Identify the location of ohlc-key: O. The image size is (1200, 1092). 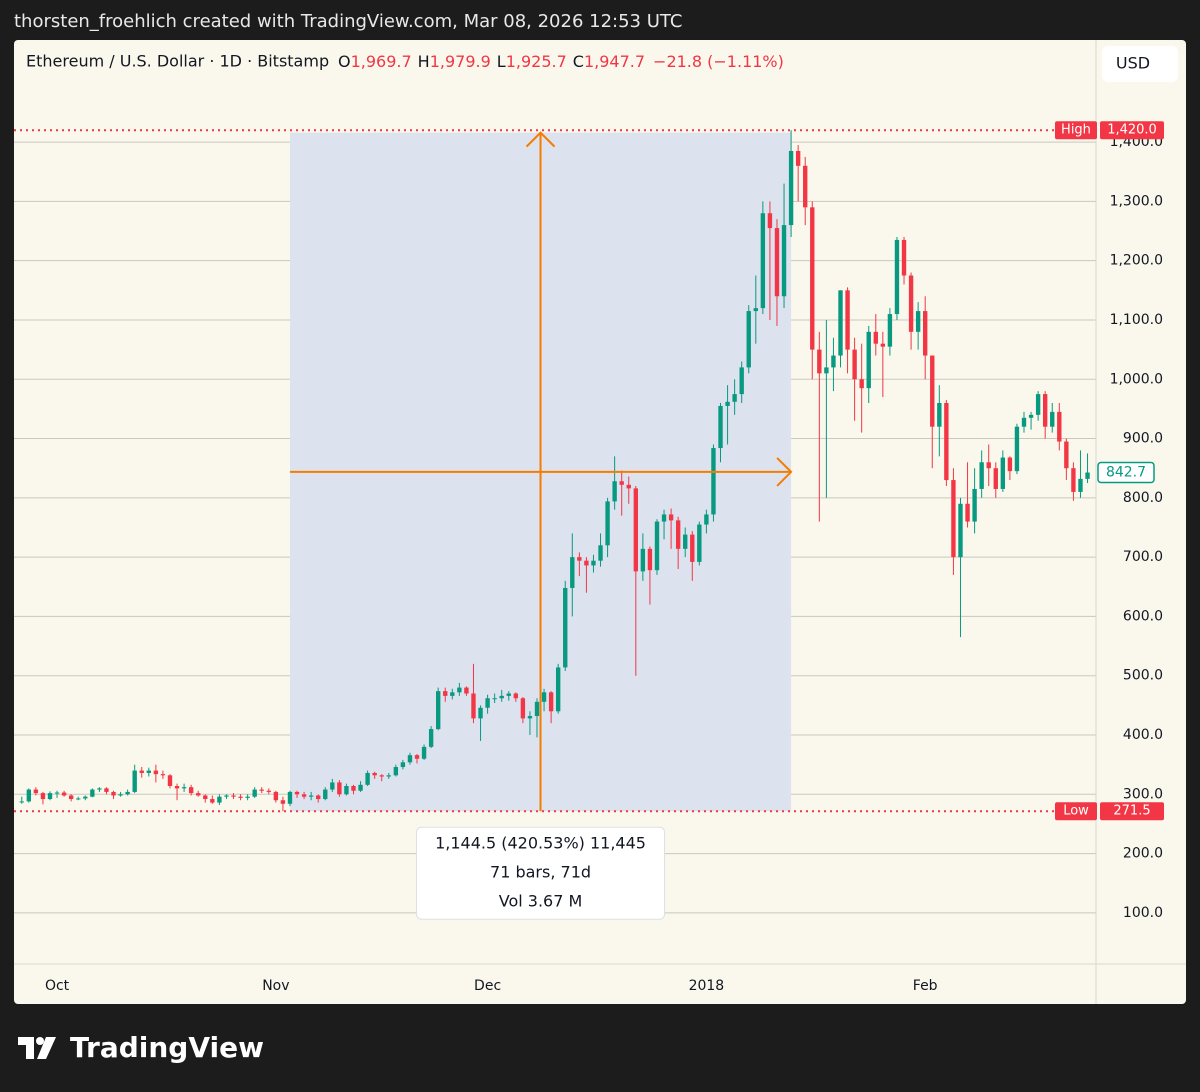
(344, 61).